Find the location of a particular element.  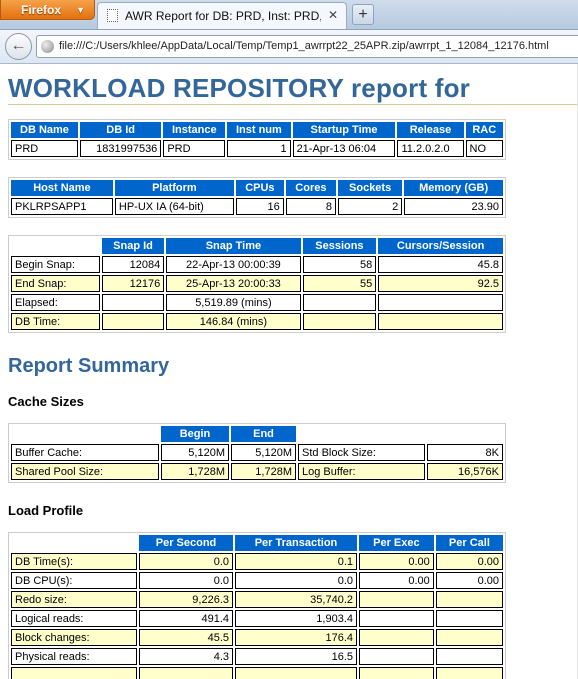

chevron-down-icon: ▼ is located at coordinates (80, 10).